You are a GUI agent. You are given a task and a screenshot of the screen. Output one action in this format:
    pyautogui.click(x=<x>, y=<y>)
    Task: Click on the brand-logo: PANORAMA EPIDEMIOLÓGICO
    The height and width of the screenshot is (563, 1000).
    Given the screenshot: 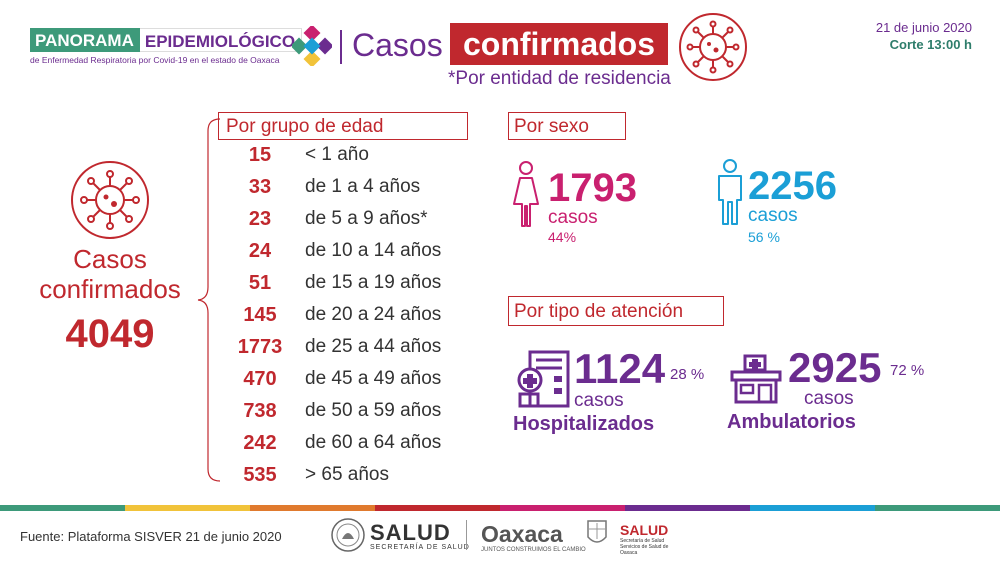 What is the action you would take?
    pyautogui.click(x=166, y=40)
    